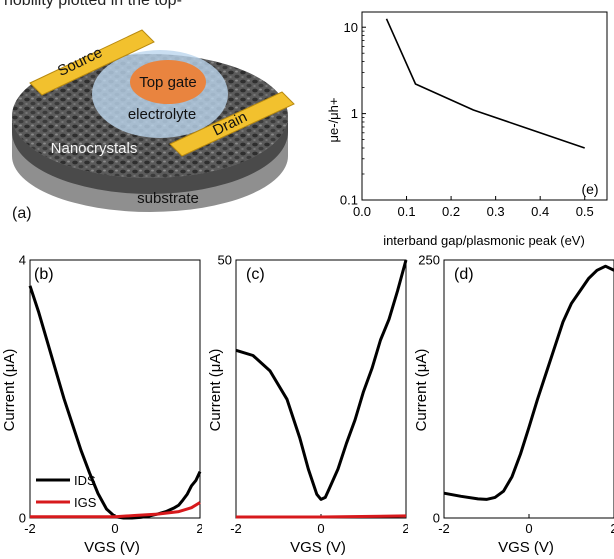 The width and height of the screenshot is (614, 559). I want to click on chart-e-ylabel-text: μe-/μh+, so click(333, 120).